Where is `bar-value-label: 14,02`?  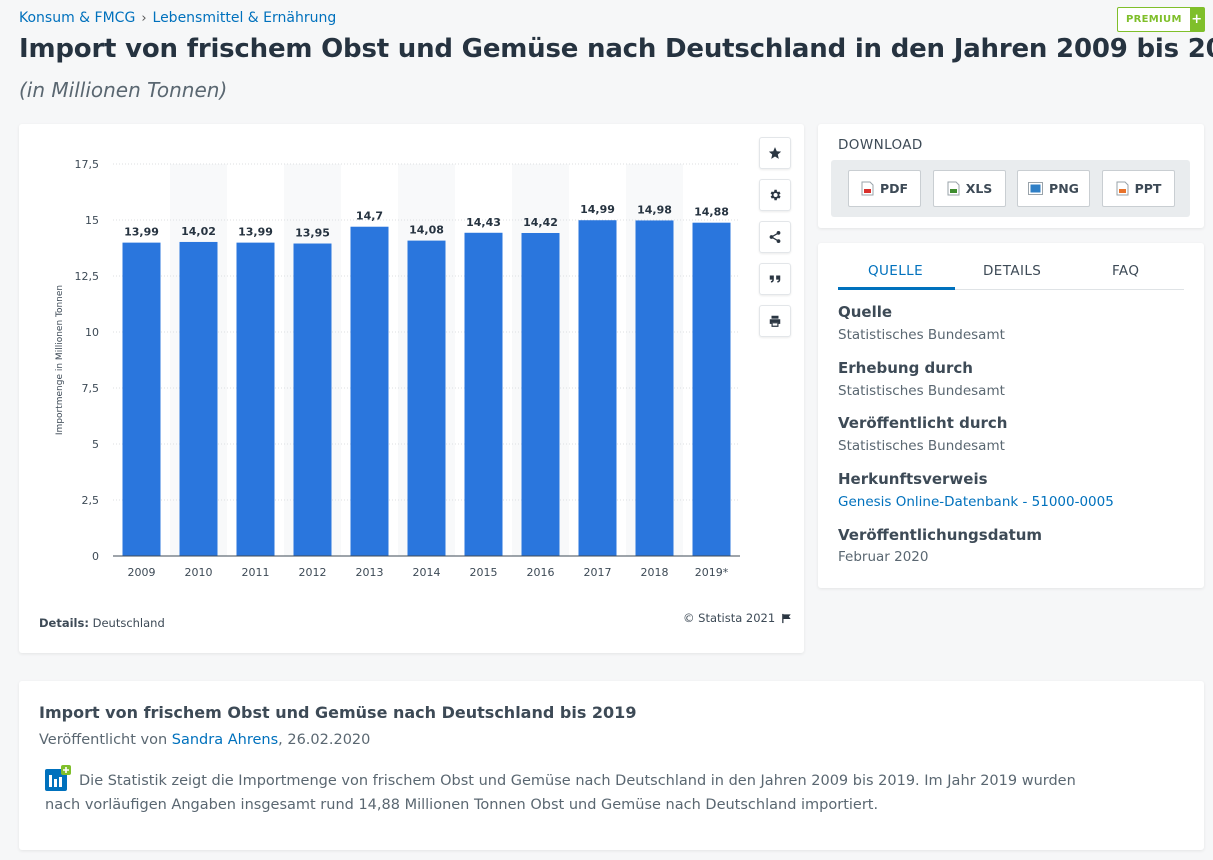
bar-value-label: 14,02 is located at coordinates (198, 231).